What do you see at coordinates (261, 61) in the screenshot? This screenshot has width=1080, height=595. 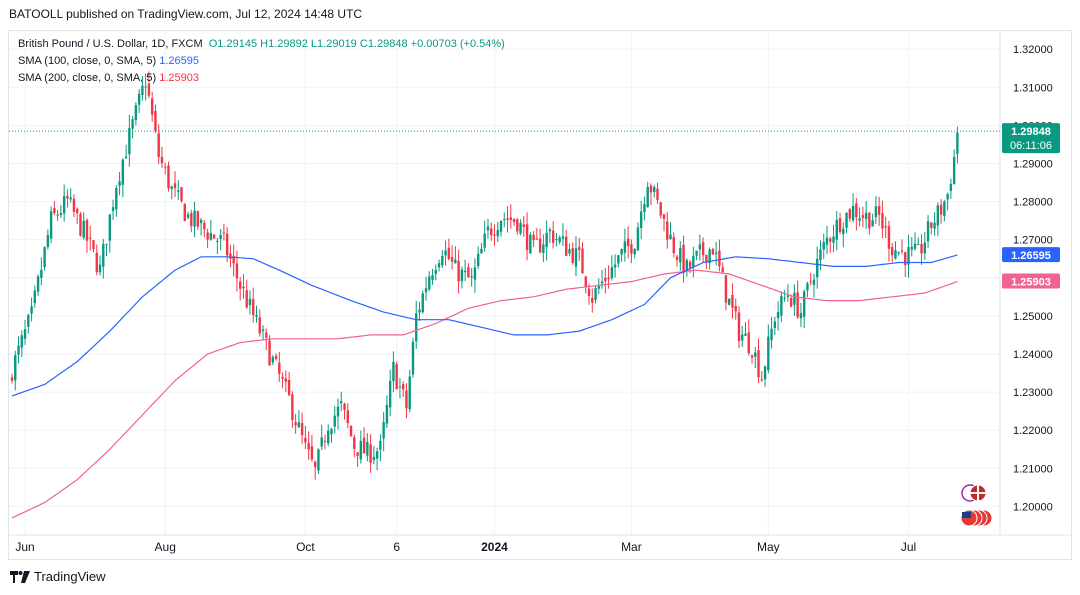 I see `legend-sma100-row: SMA (100, close, 0, SMA, 5) 1.26595` at bounding box center [261, 61].